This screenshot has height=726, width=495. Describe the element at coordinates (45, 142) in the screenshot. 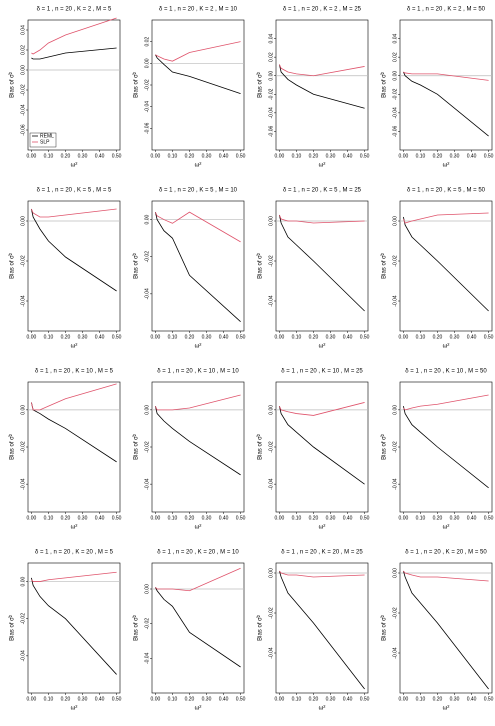

I see `legend-label: SLP` at that location.